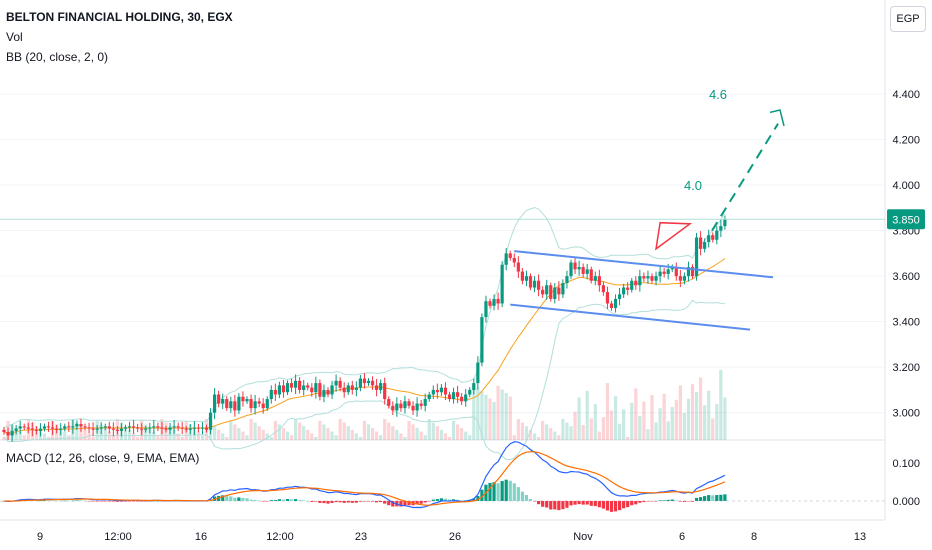  What do you see at coordinates (103, 458) in the screenshot?
I see `macd-legend: MACD (12, 26, close, 9, EMA, EMA)` at bounding box center [103, 458].